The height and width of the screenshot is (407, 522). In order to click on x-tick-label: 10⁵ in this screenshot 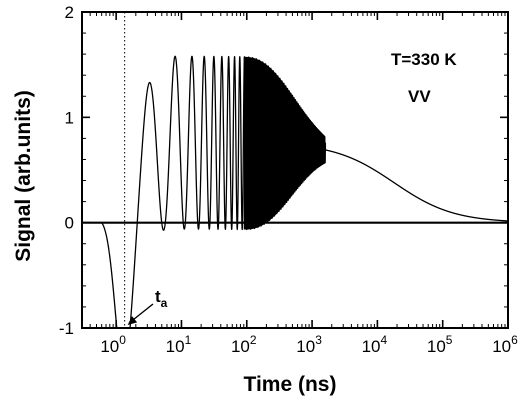, I will do `click(440, 344)`.